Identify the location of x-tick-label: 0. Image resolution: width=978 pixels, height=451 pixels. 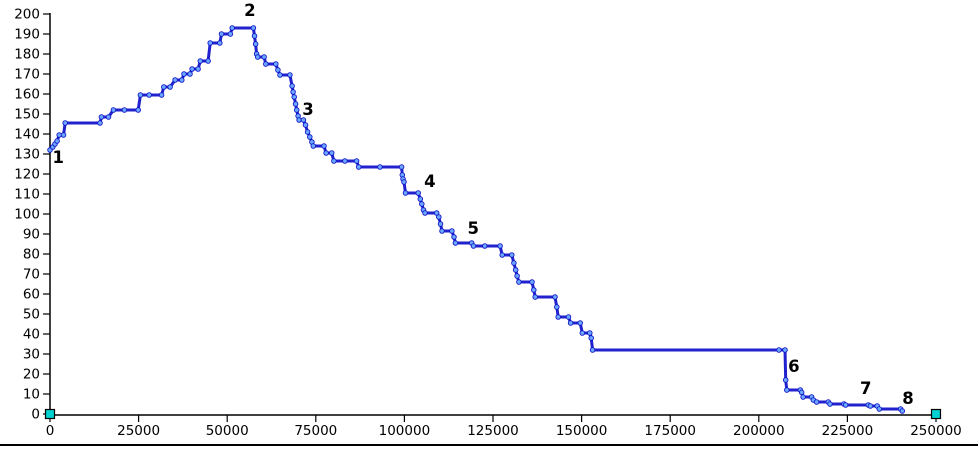
(50, 431).